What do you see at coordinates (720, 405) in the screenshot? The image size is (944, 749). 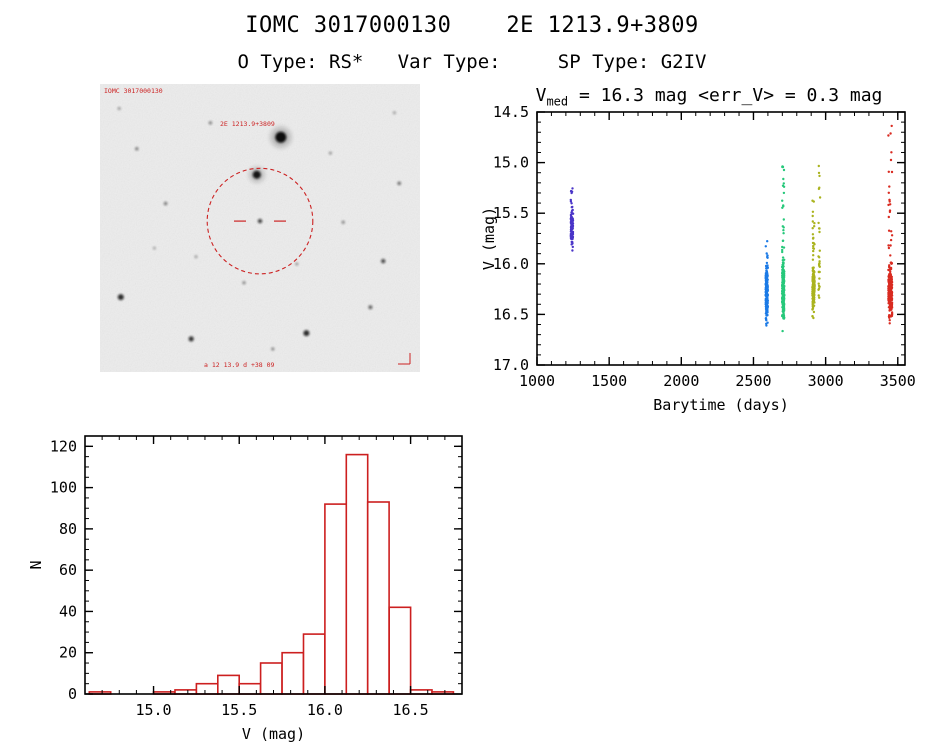 I see `x-axis-label: Barytime (days)` at bounding box center [720, 405].